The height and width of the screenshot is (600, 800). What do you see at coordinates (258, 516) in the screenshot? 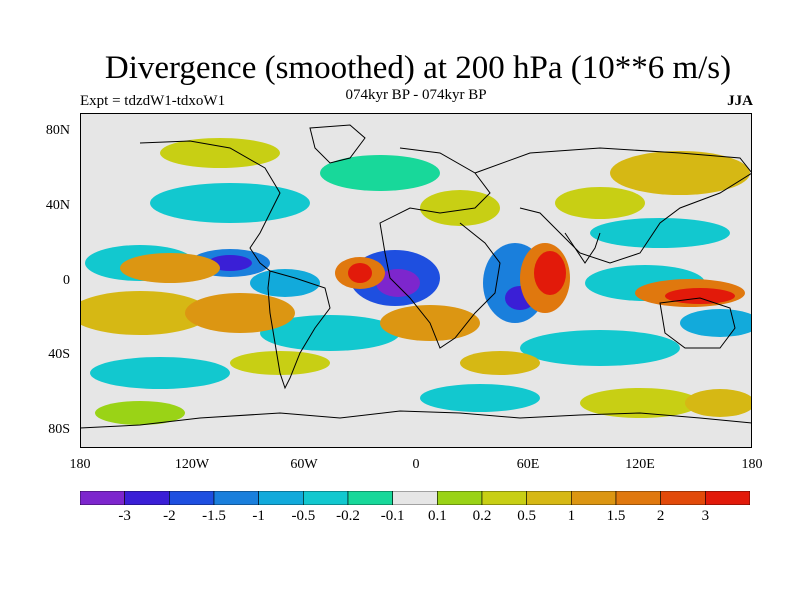
I see `colorbar-label: -1` at bounding box center [258, 516].